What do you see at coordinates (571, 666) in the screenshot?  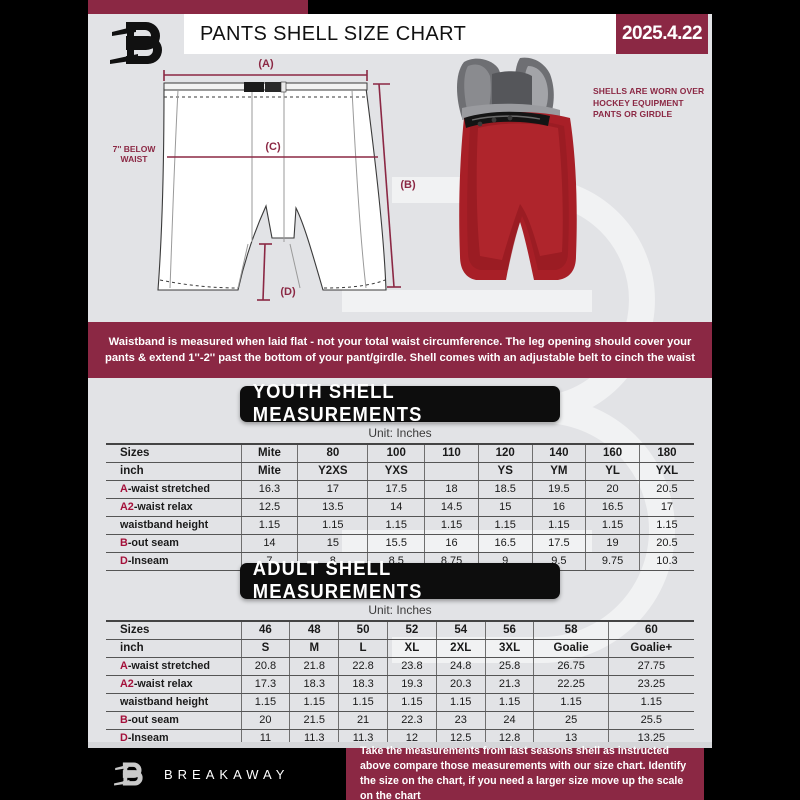 I see `table-cell: 26.75` at bounding box center [571, 666].